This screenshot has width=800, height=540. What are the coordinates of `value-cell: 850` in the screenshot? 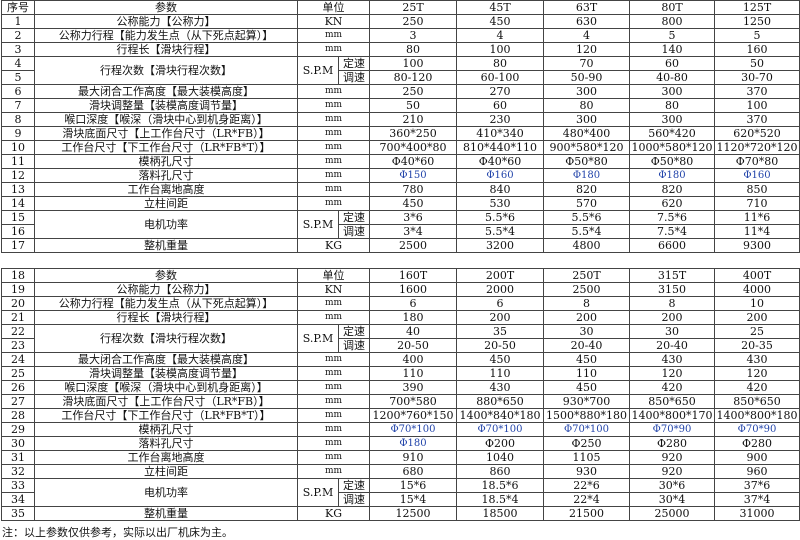 It's located at (757, 189).